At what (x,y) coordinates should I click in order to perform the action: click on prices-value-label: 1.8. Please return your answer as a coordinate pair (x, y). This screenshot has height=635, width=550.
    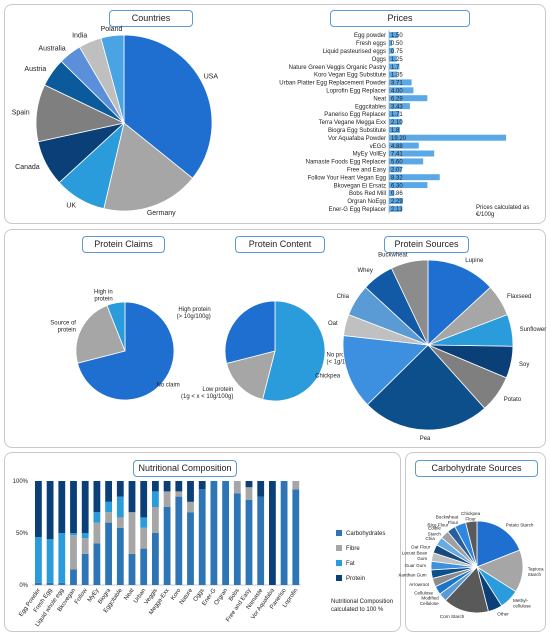
    Looking at the image, I should click on (395, 131).